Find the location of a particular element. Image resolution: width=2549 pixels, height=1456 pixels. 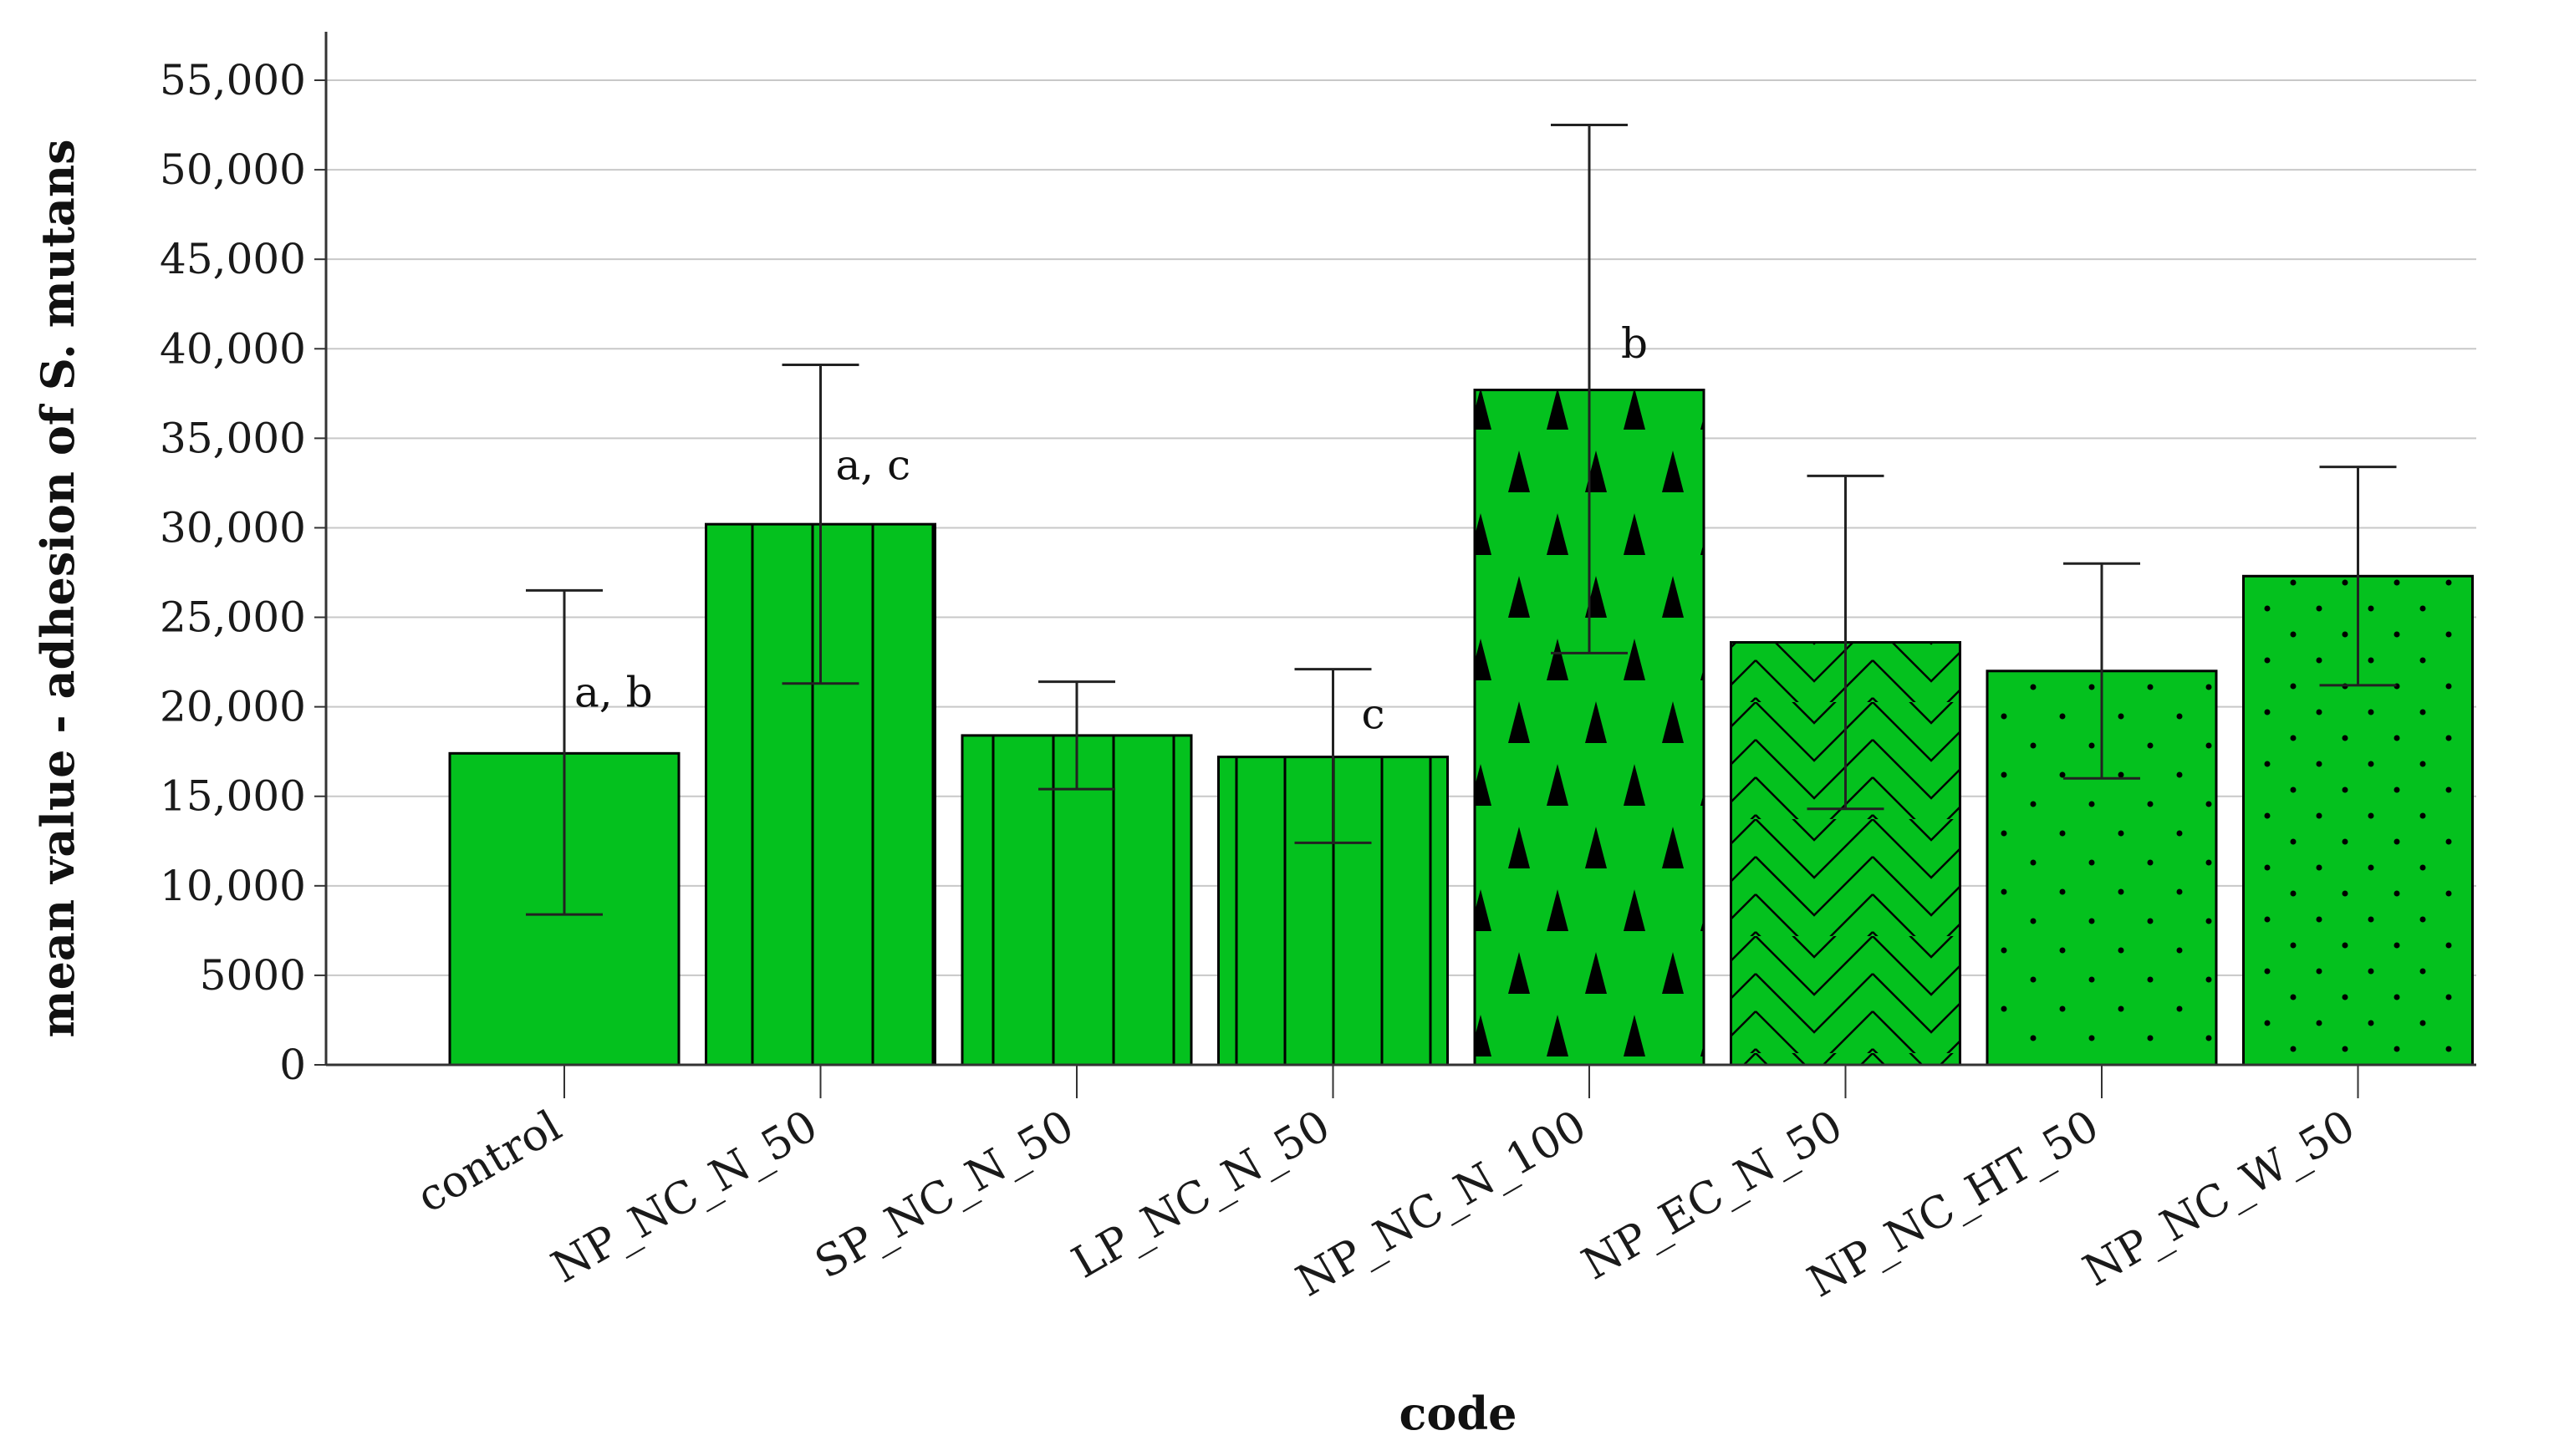

category-label: control is located at coordinates (489, 1162).